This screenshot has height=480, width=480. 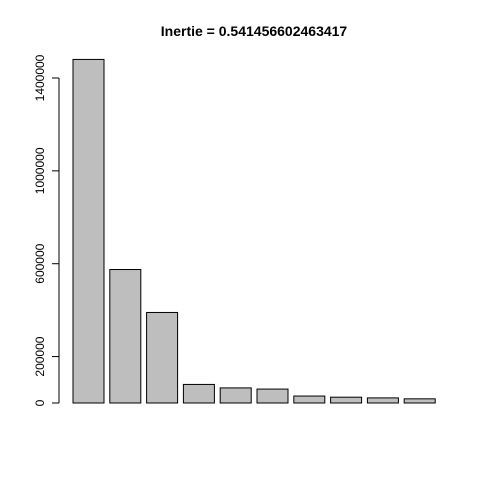 I want to click on chart-title: Inertie = 0.541456602463417, so click(x=254, y=31).